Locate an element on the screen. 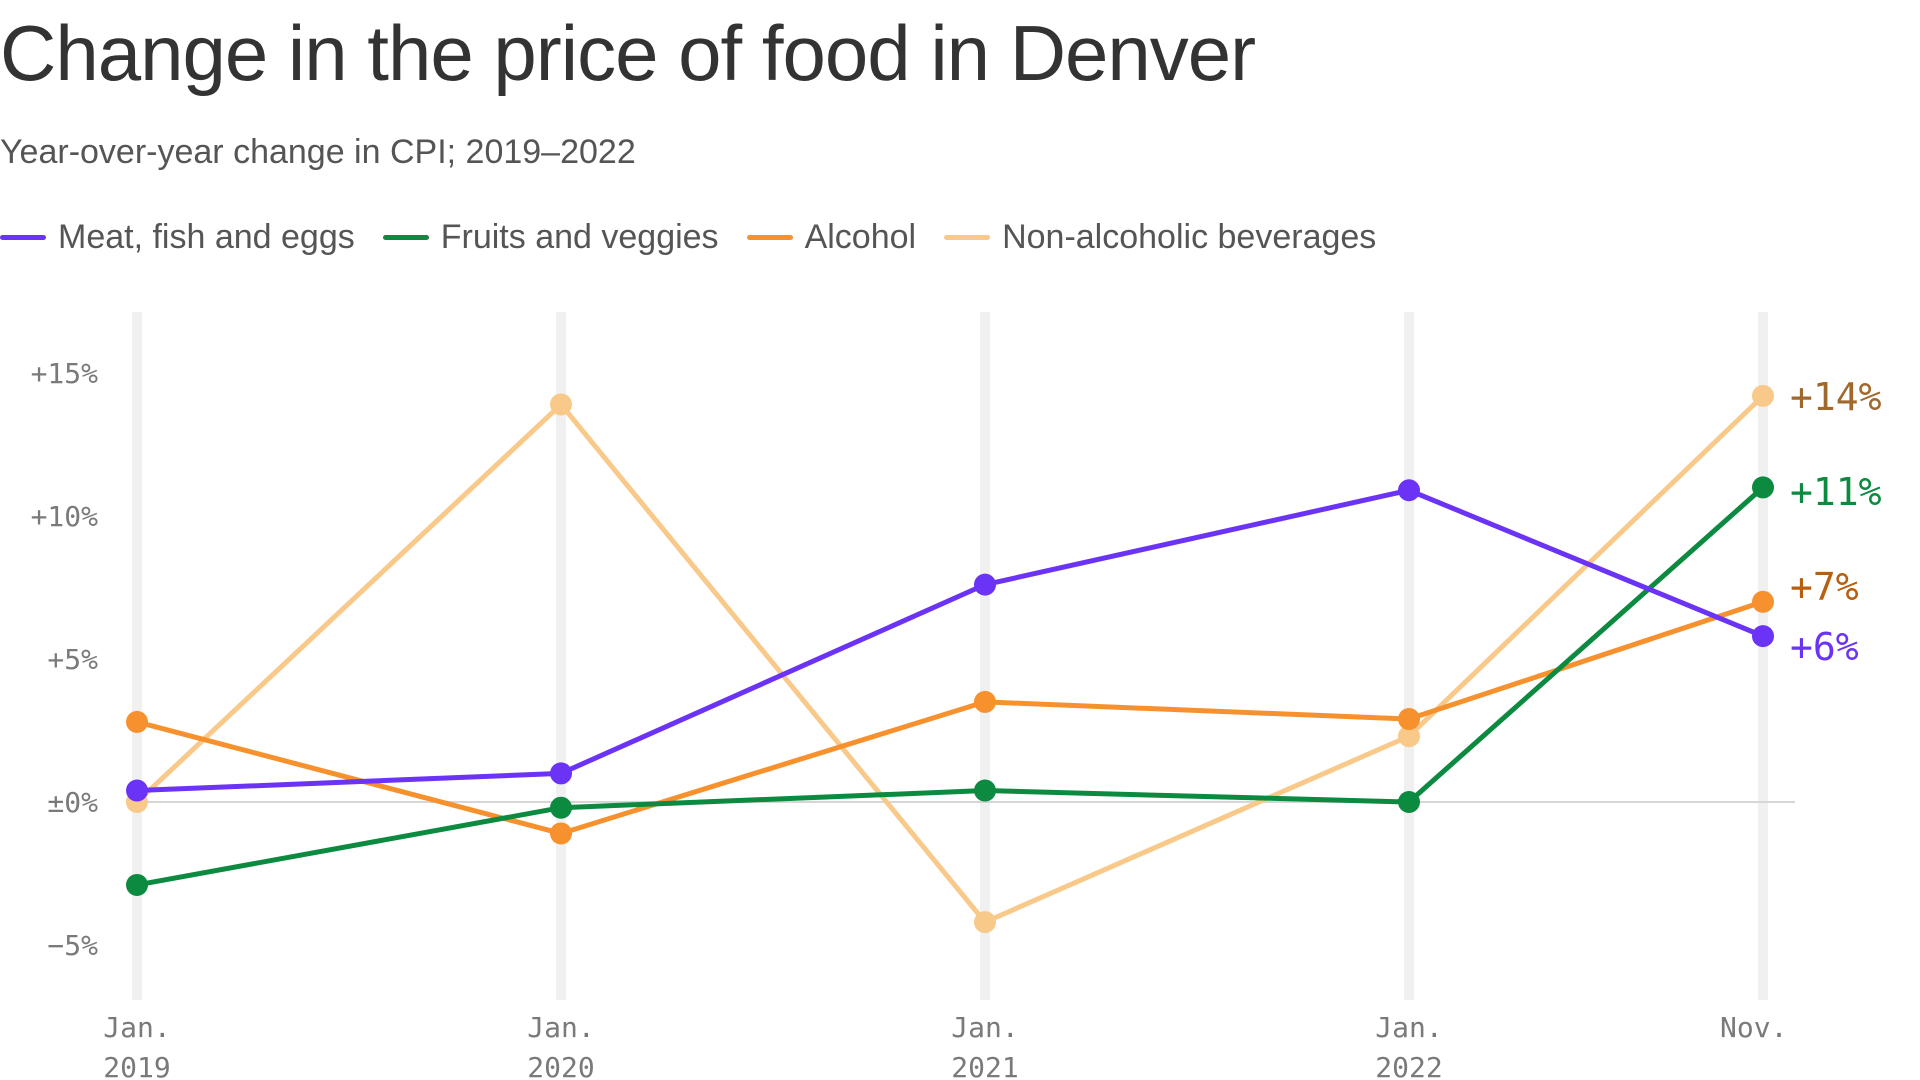 The height and width of the screenshot is (1080, 1920). legend-swatch-nonalcoholic is located at coordinates (967, 237).